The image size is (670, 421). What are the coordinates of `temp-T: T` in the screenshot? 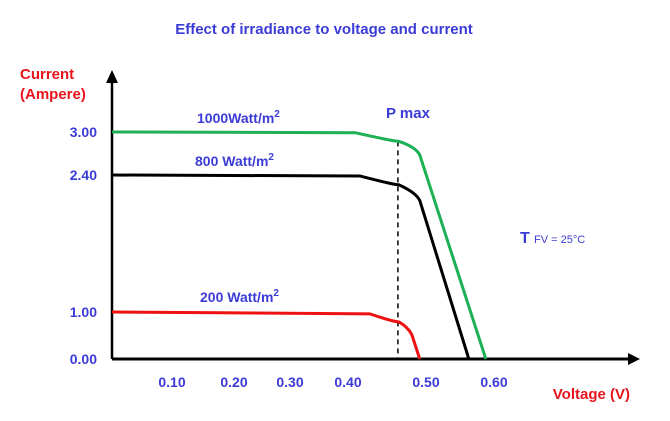 It's located at (525, 238).